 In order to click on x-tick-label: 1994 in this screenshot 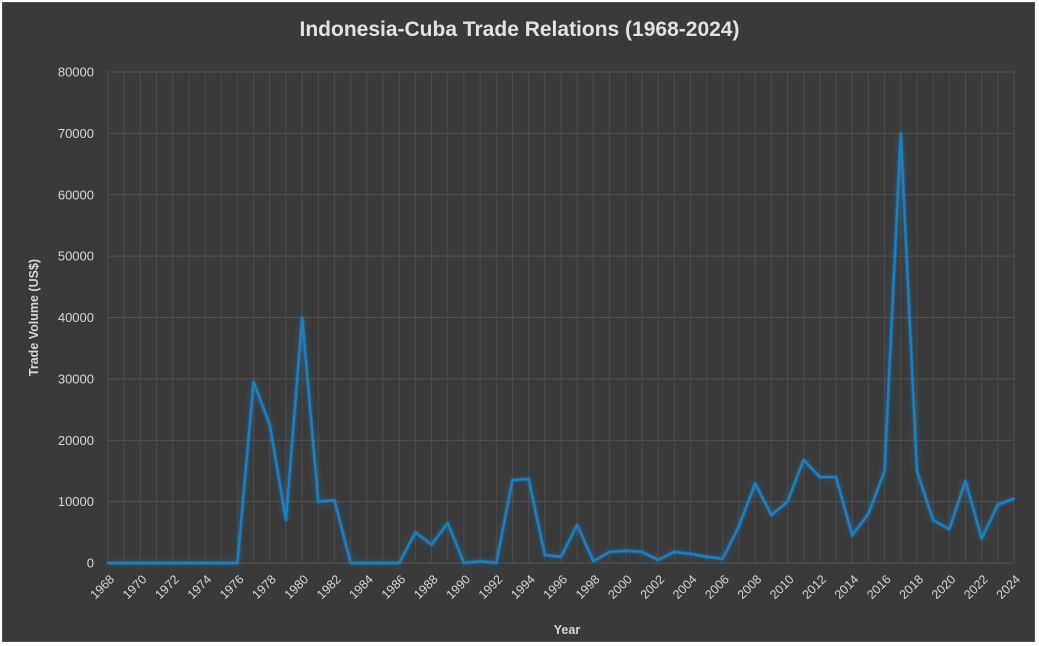, I will do `click(523, 587)`.